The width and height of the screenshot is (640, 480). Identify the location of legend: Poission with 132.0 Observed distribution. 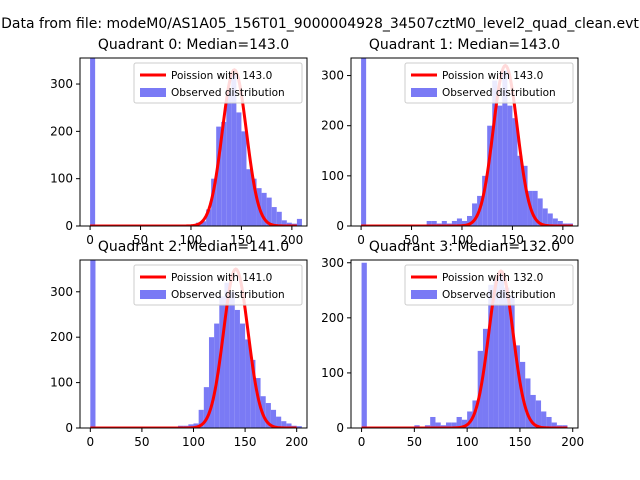
(489, 285).